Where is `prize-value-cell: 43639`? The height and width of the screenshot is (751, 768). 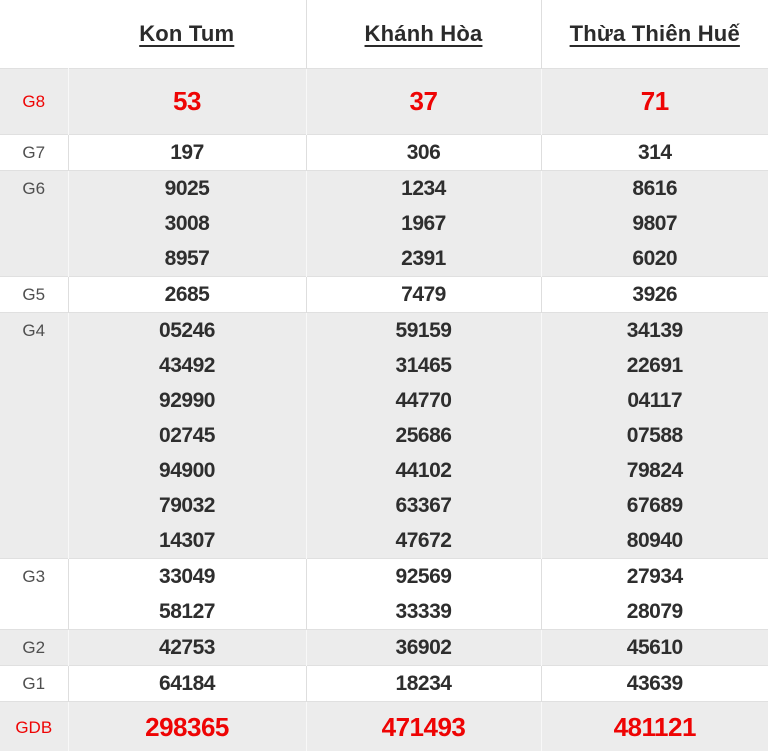
prize-value-cell: 43639 is located at coordinates (654, 683).